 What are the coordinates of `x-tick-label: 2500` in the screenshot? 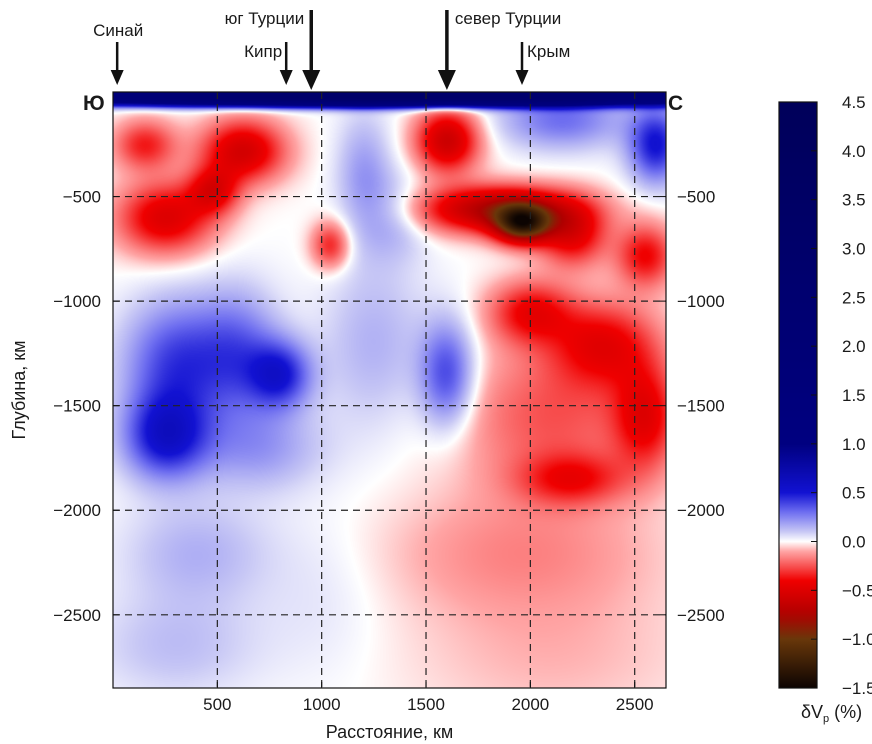 It's located at (635, 704).